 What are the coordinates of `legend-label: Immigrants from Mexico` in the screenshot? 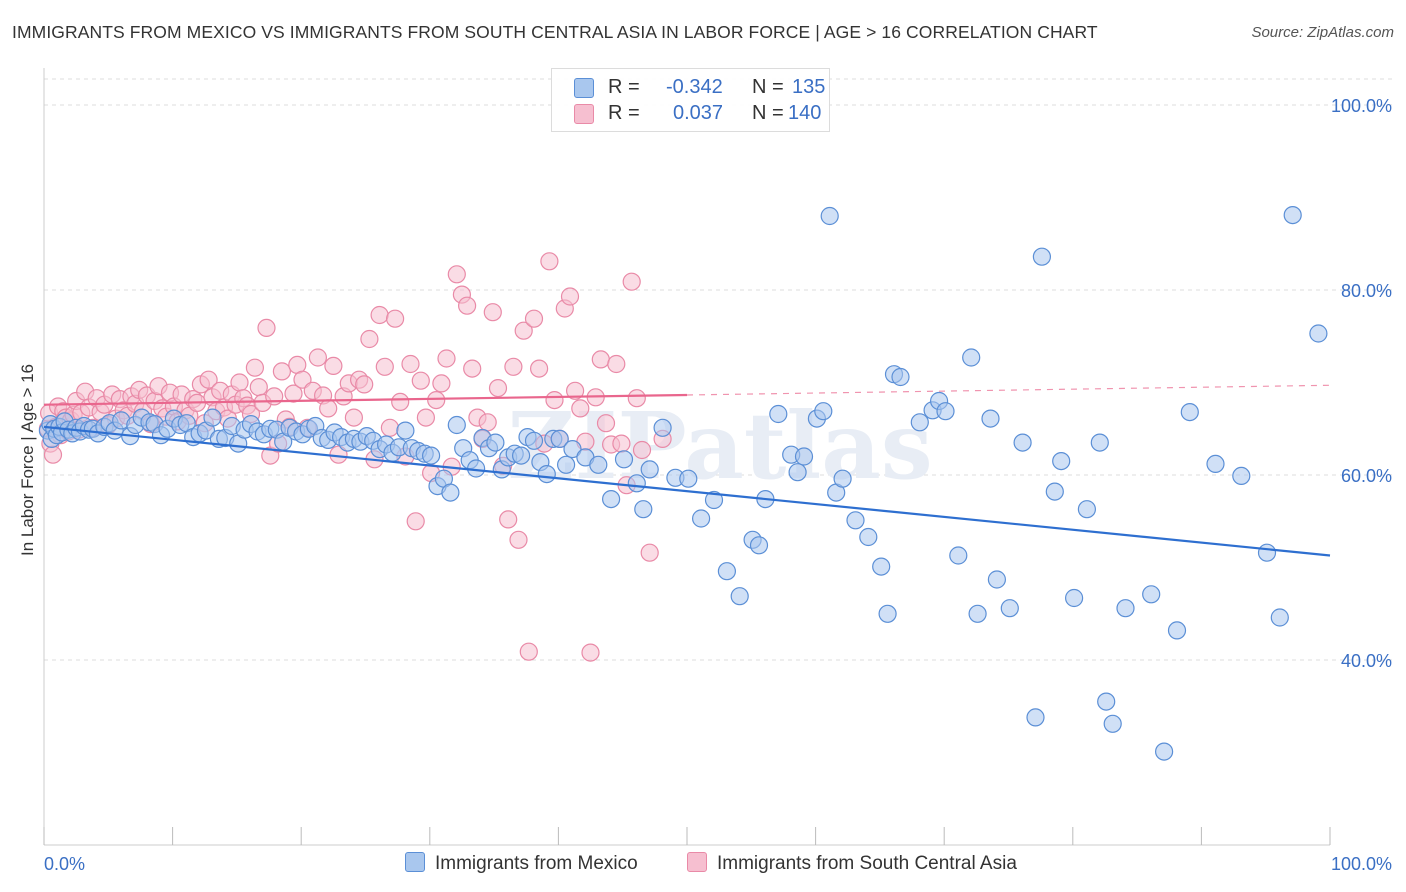 It's located at (536, 863).